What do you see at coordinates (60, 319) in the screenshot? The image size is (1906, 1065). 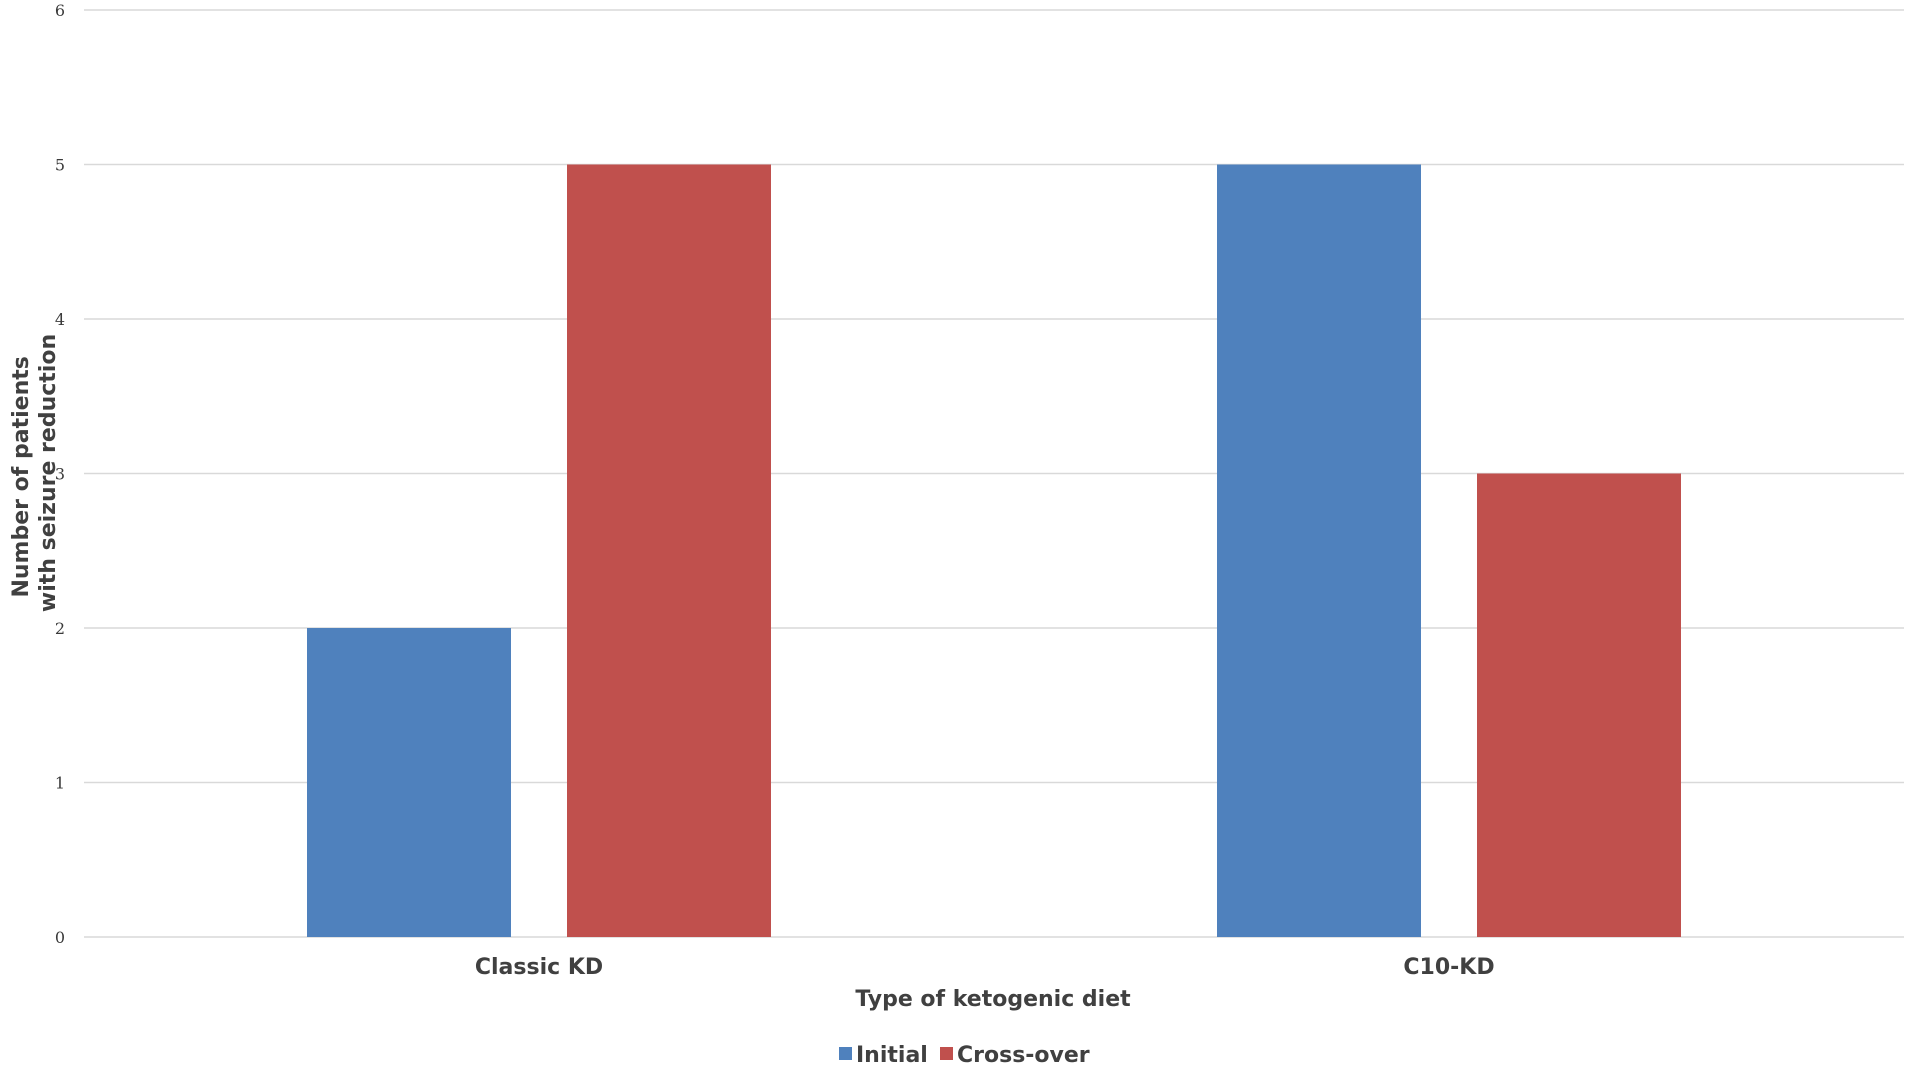 I see `y-tick-label: 4` at bounding box center [60, 319].